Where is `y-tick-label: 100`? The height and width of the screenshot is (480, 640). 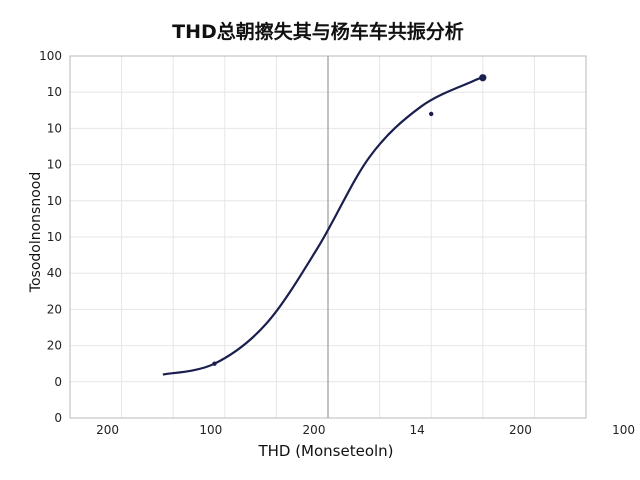
y-tick-label: 100 is located at coordinates (50, 56).